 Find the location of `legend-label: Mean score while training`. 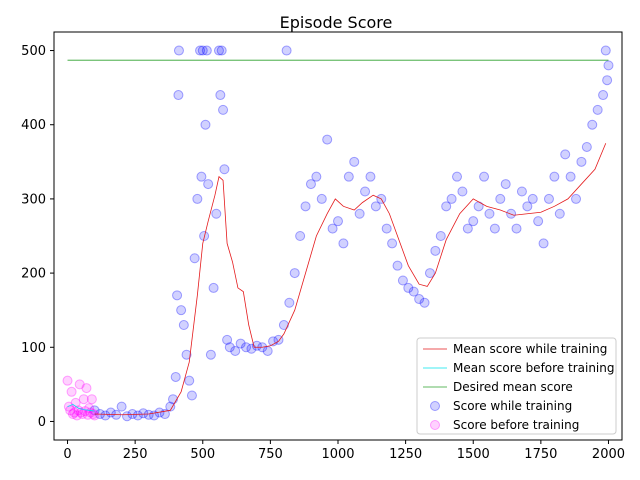

legend-label: Mean score while training is located at coordinates (530, 349).